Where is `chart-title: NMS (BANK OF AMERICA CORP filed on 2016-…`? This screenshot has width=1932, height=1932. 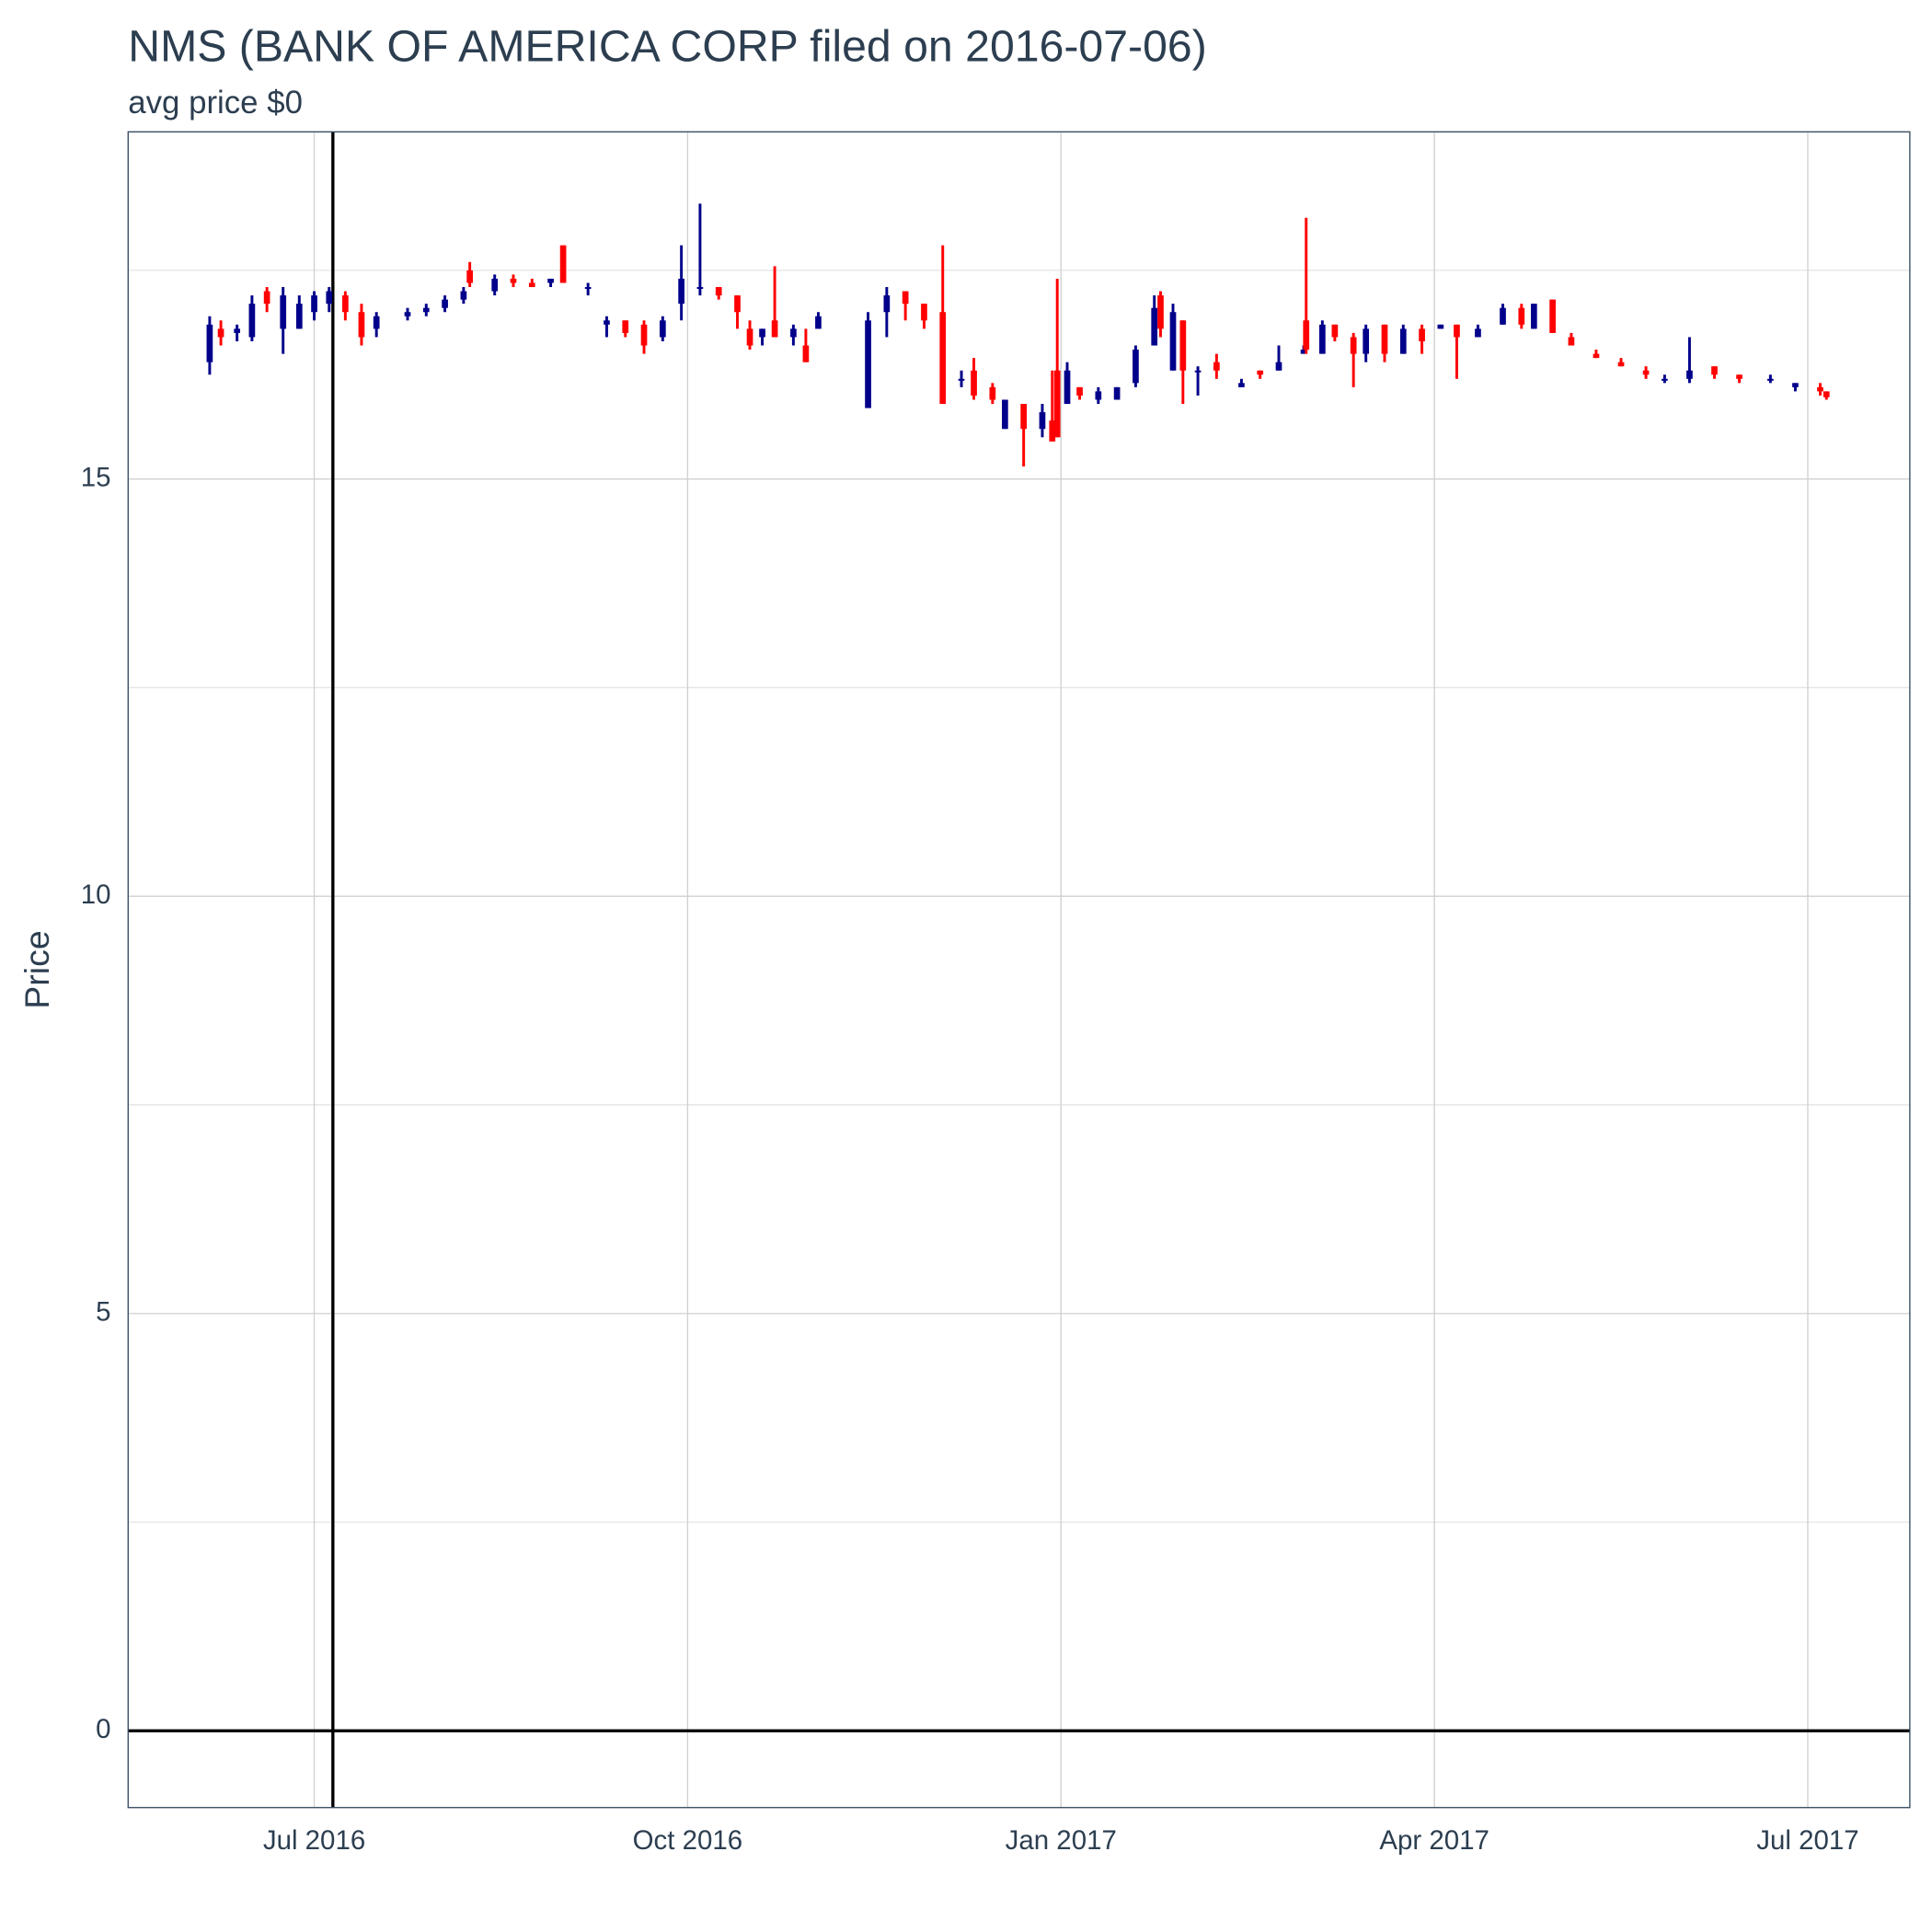
chart-title: NMS (BANK OF AMERICA CORP filed on 2016-… is located at coordinates (667, 46).